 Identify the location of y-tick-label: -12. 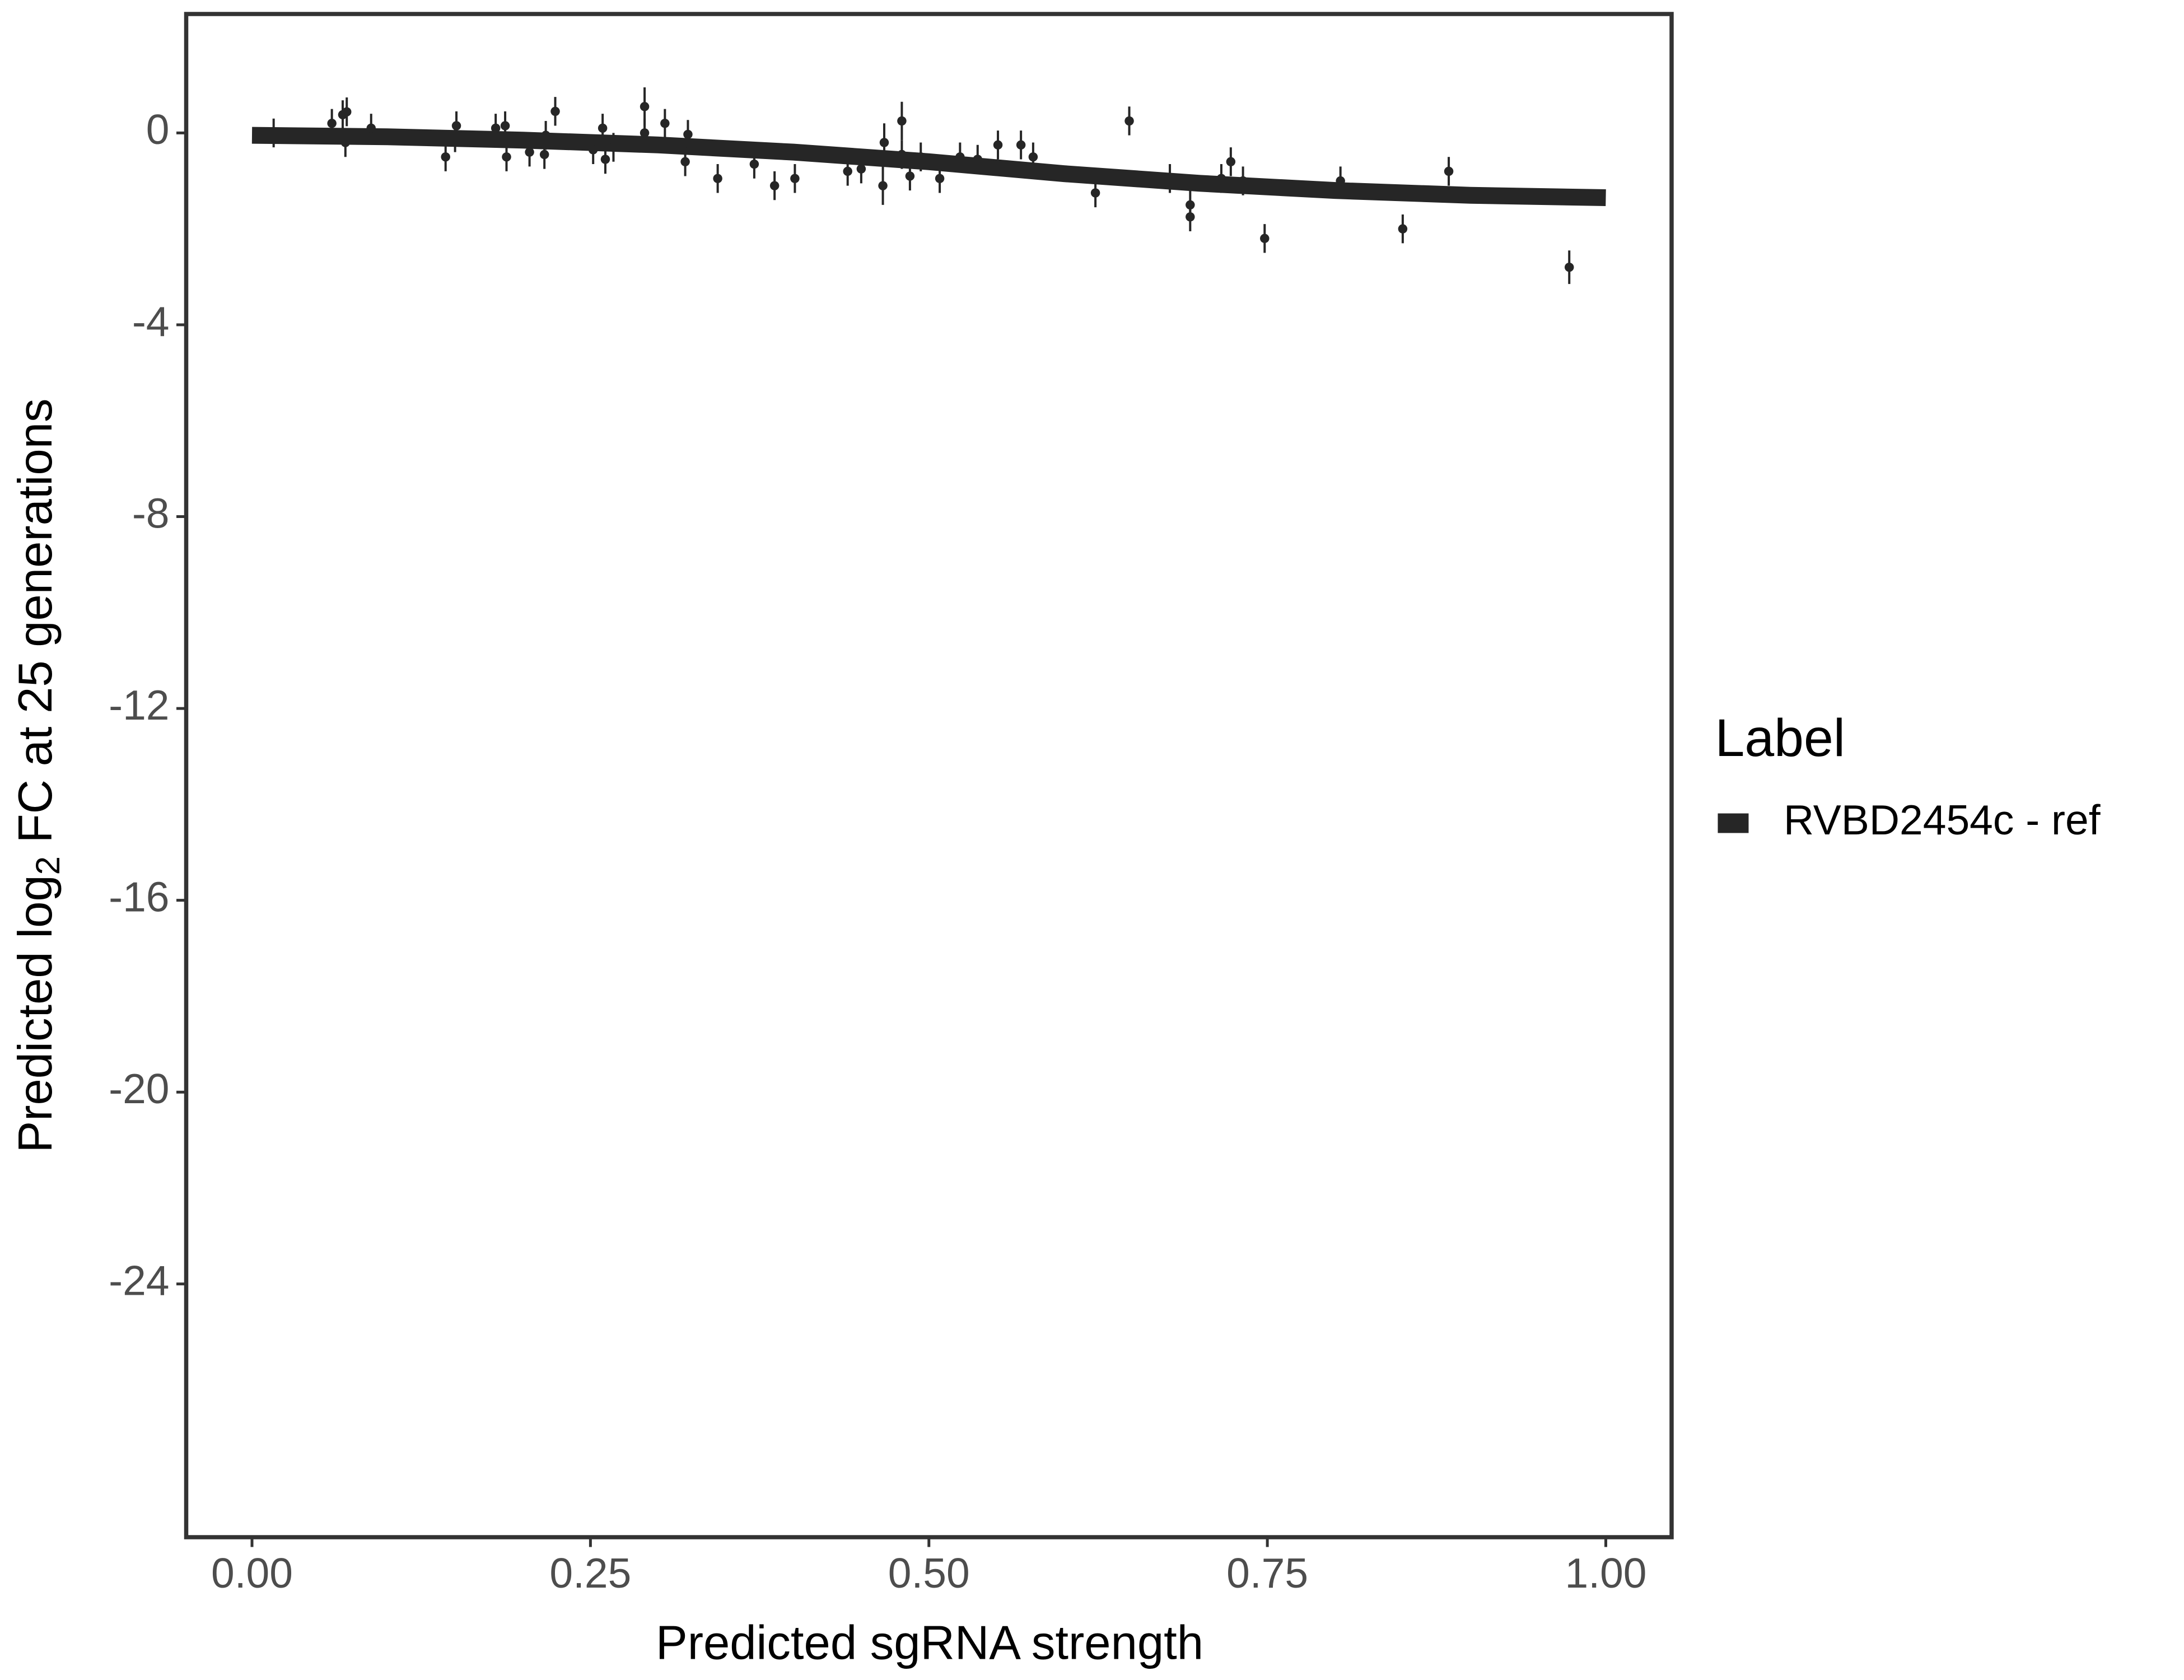
(139, 706).